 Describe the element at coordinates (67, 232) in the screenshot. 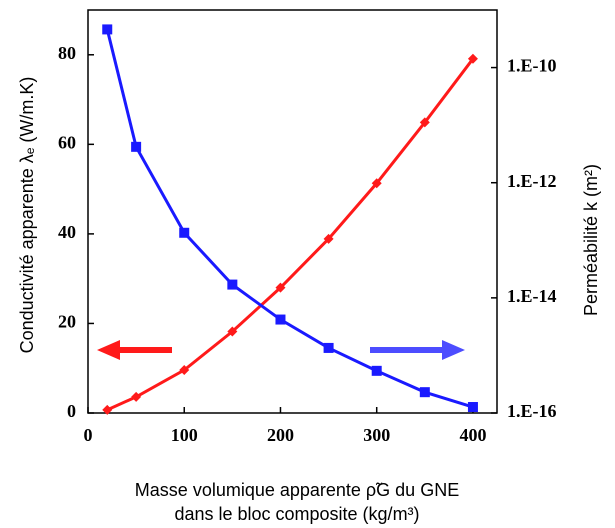

I see `y-tick-label: 40` at that location.